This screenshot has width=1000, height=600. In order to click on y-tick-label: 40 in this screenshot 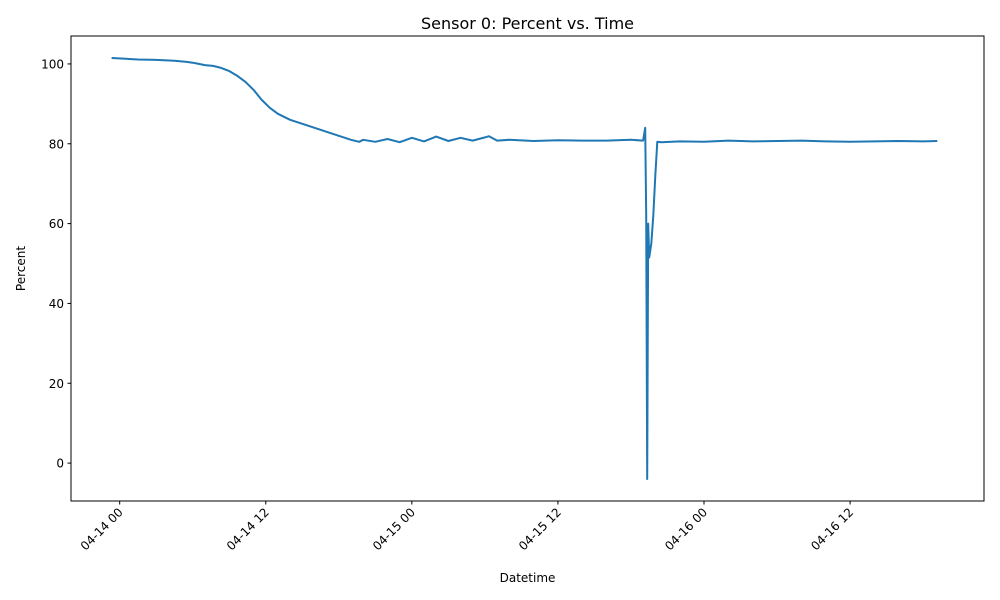, I will do `click(56, 304)`.